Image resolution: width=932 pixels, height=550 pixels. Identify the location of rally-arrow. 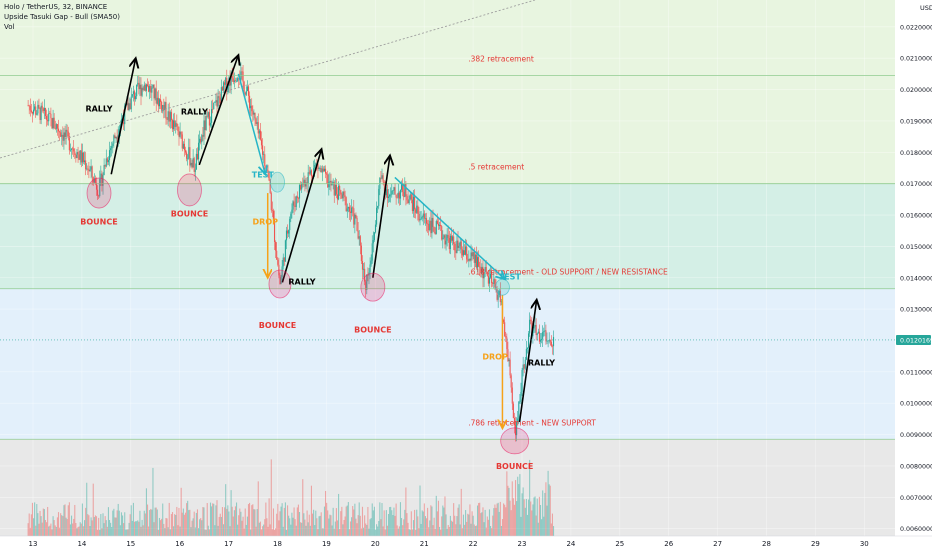
(381, 216).